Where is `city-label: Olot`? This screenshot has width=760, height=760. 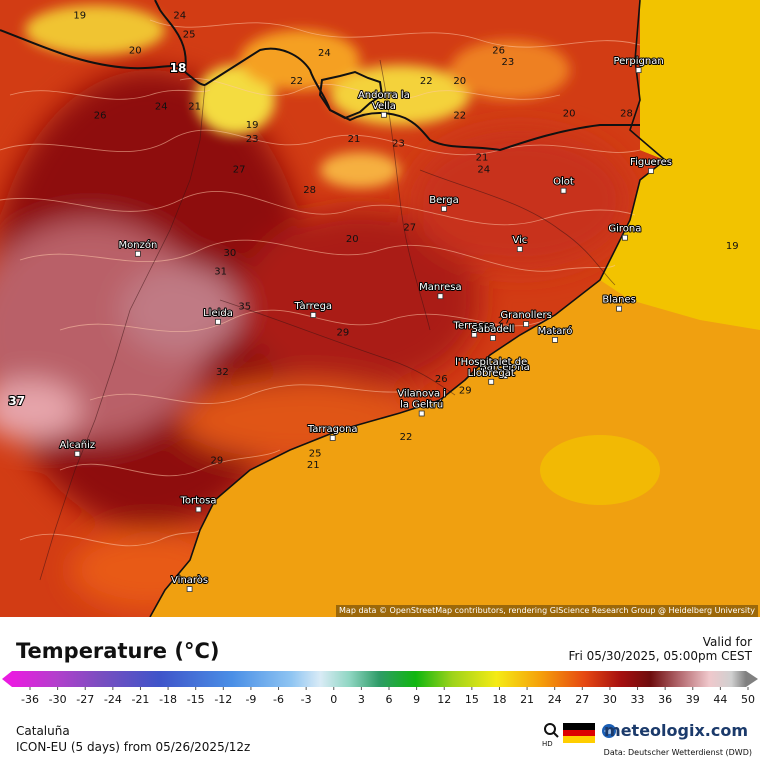 city-label: Olot is located at coordinates (563, 182).